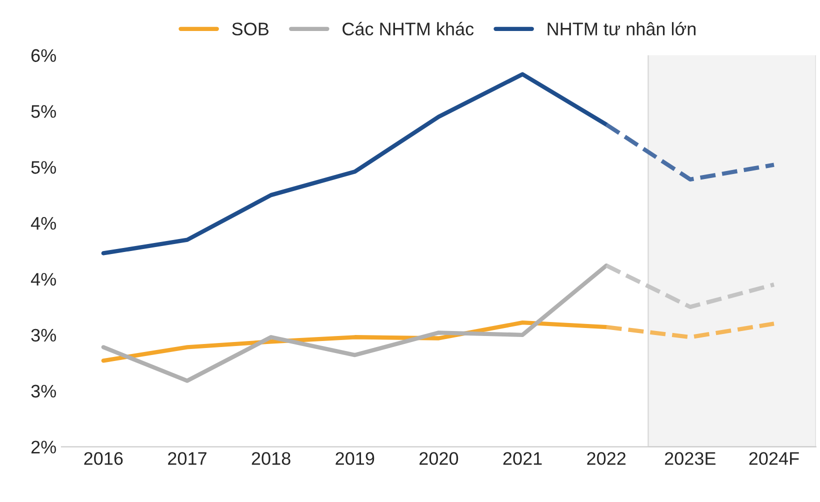 The width and height of the screenshot is (820, 502). What do you see at coordinates (355, 458) in the screenshot?
I see `x-tick-label: 2019` at bounding box center [355, 458].